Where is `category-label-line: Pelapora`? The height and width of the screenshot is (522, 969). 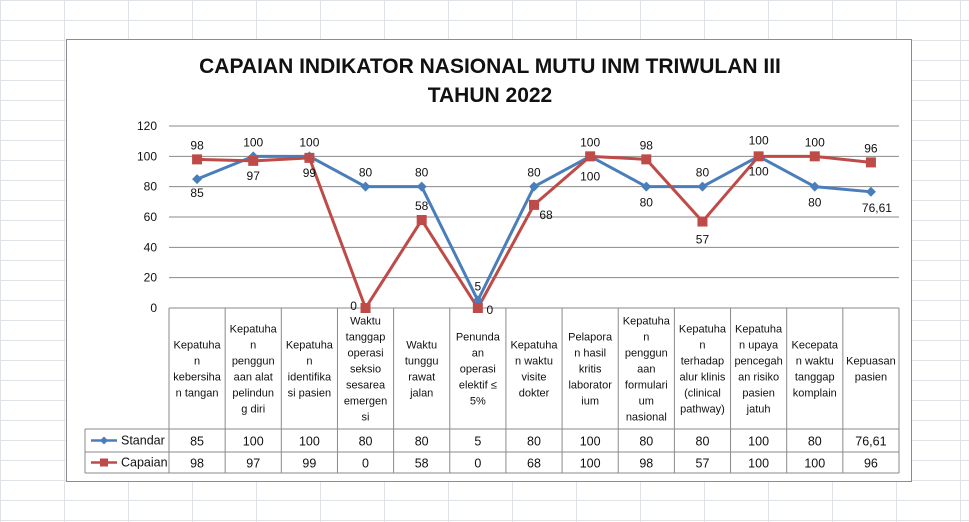 category-label-line: Pelapora is located at coordinates (590, 338).